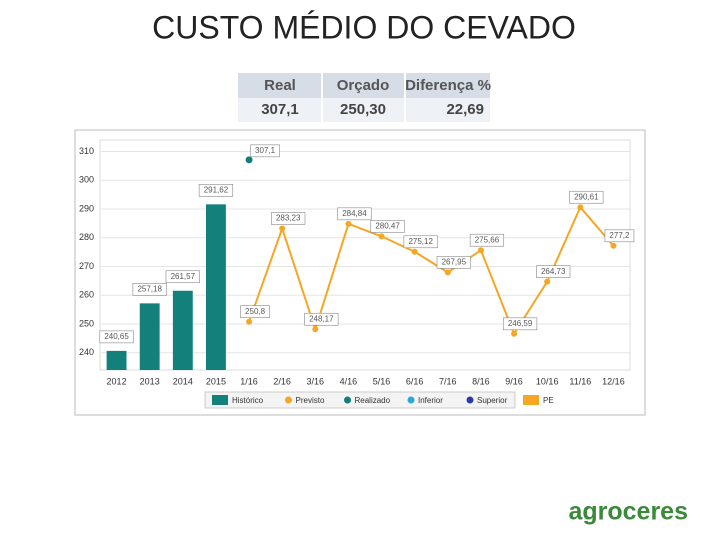 The width and height of the screenshot is (720, 545). Describe the element at coordinates (430, 400) in the screenshot. I see `legend-label: Inferior` at that location.